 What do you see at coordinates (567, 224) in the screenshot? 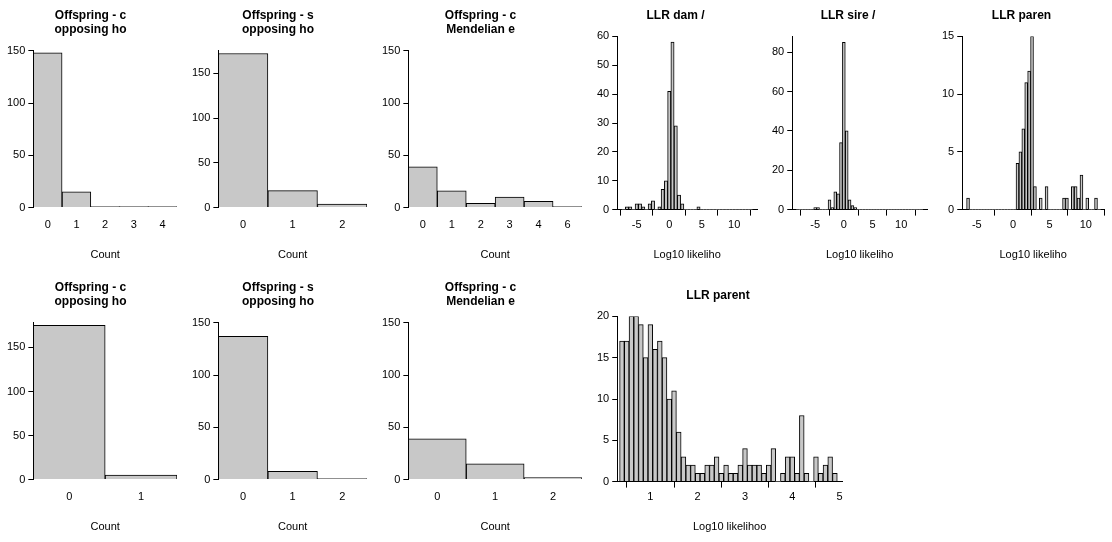
I see `x-tick-label: 6` at bounding box center [567, 224].